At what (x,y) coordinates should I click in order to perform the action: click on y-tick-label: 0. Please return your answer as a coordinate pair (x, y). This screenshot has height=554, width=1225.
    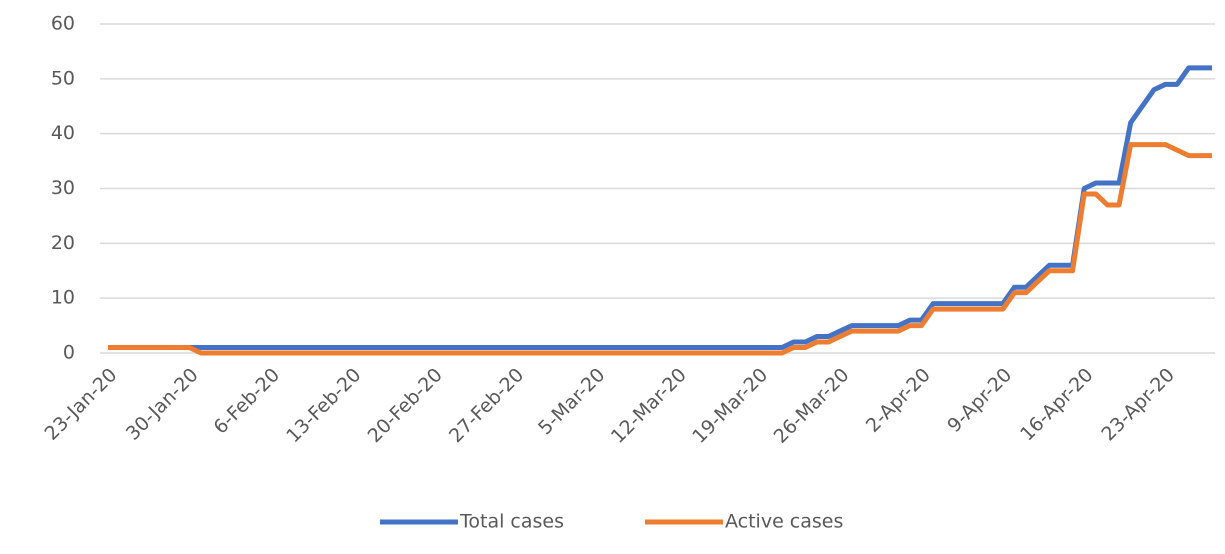
    Looking at the image, I should click on (69, 353).